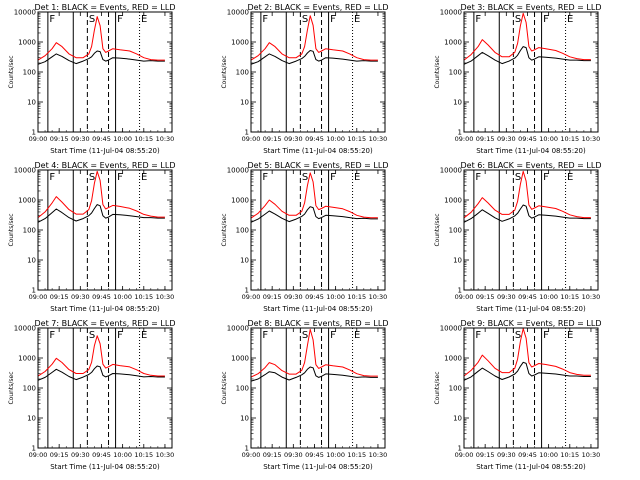 This screenshot has height=480, width=640. I want to click on panel-title: Det 2: BLACK = Events, RED = LLD, so click(318, 7).